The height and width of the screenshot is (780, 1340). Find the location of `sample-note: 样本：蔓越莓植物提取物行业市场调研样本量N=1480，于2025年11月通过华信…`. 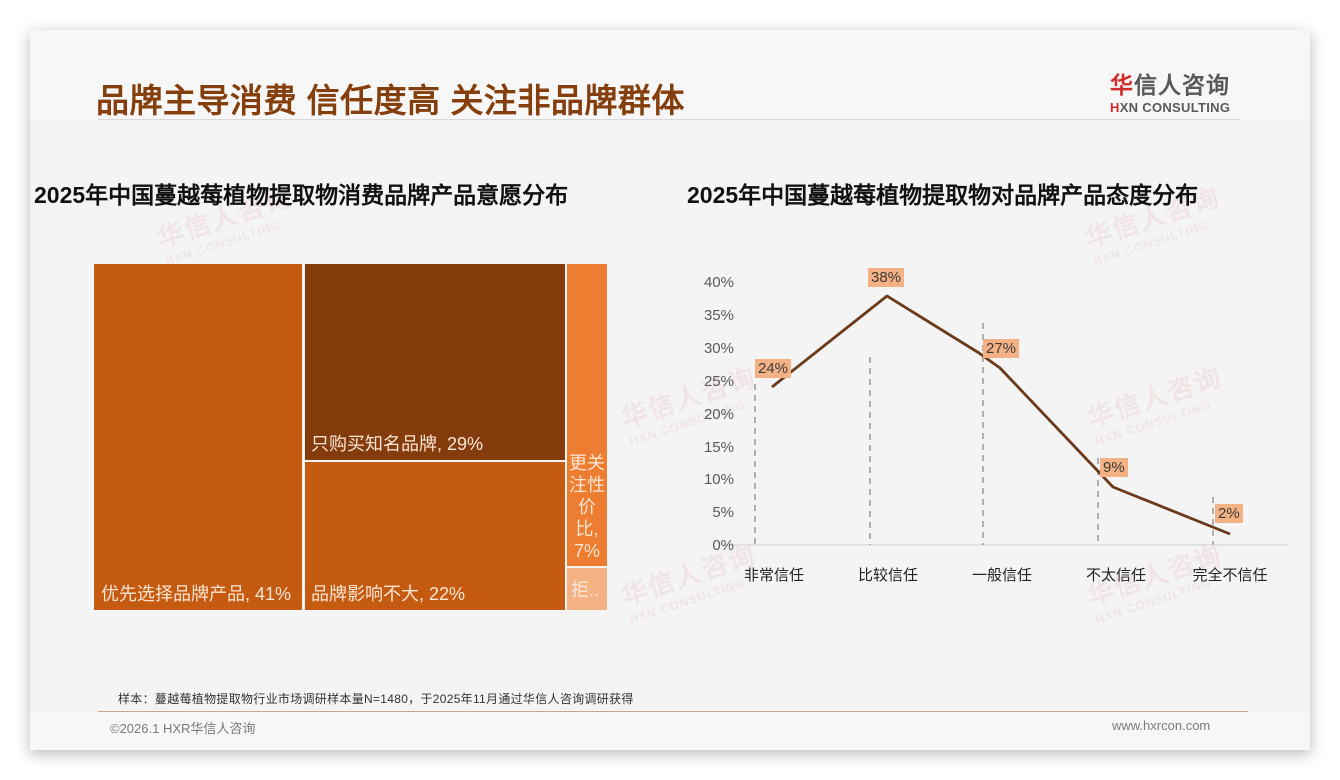

sample-note: 样本：蔓越莓植物提取物行业市场调研样本量N=1480，于2025年11月通过华信… is located at coordinates (376, 699).